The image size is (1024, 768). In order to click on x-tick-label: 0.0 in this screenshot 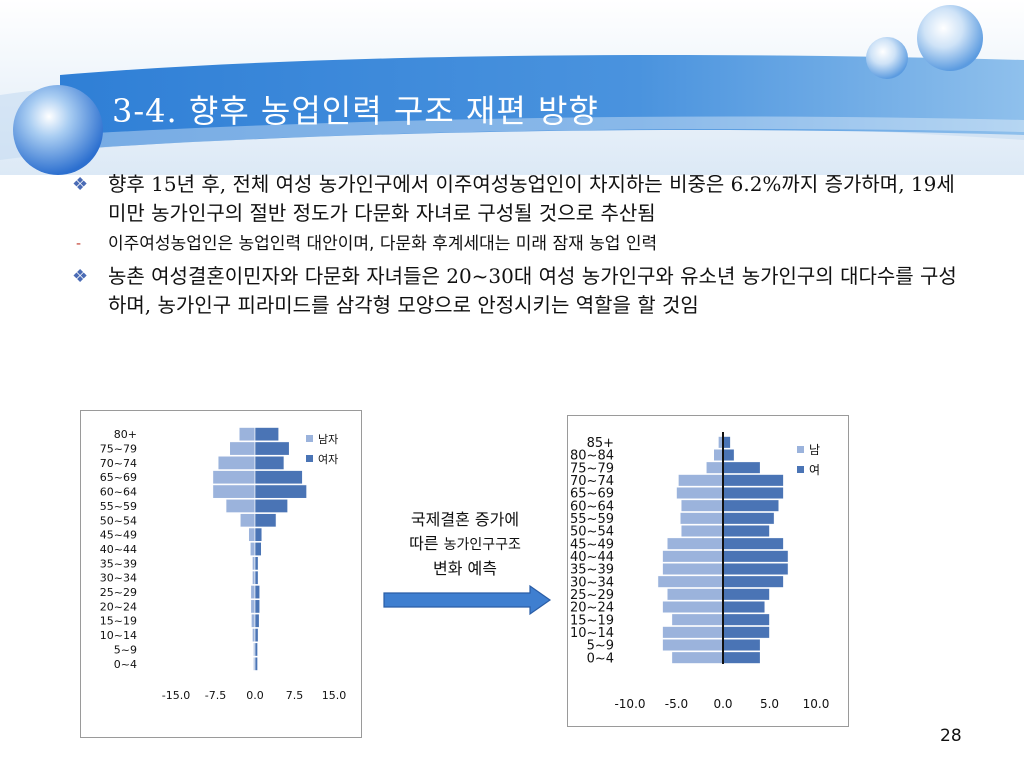, I will do `click(255, 695)`.